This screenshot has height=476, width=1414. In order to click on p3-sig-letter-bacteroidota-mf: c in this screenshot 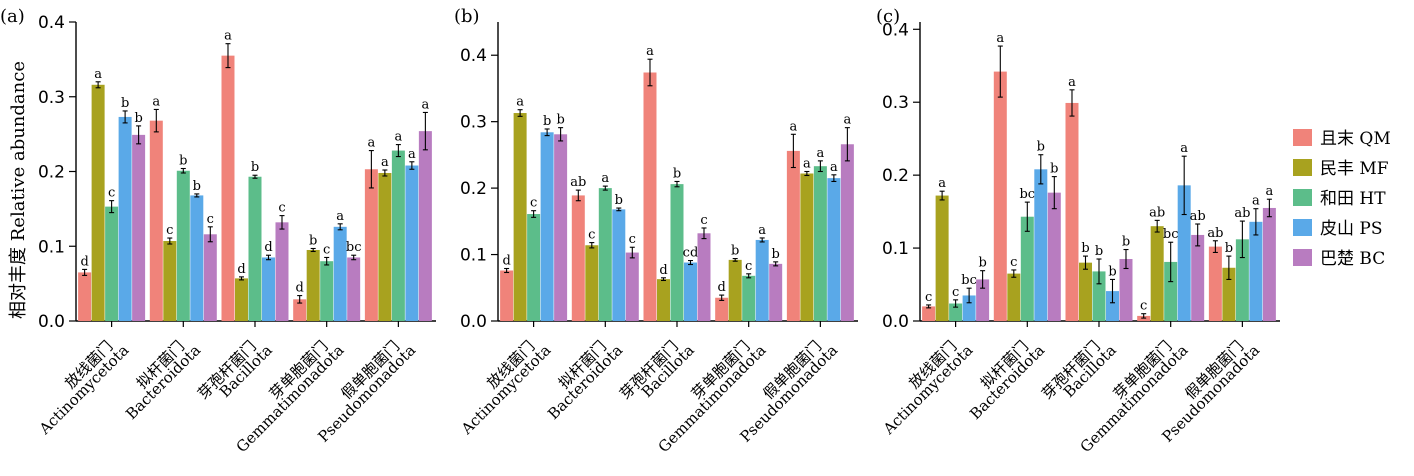, I will do `click(1013, 262)`.